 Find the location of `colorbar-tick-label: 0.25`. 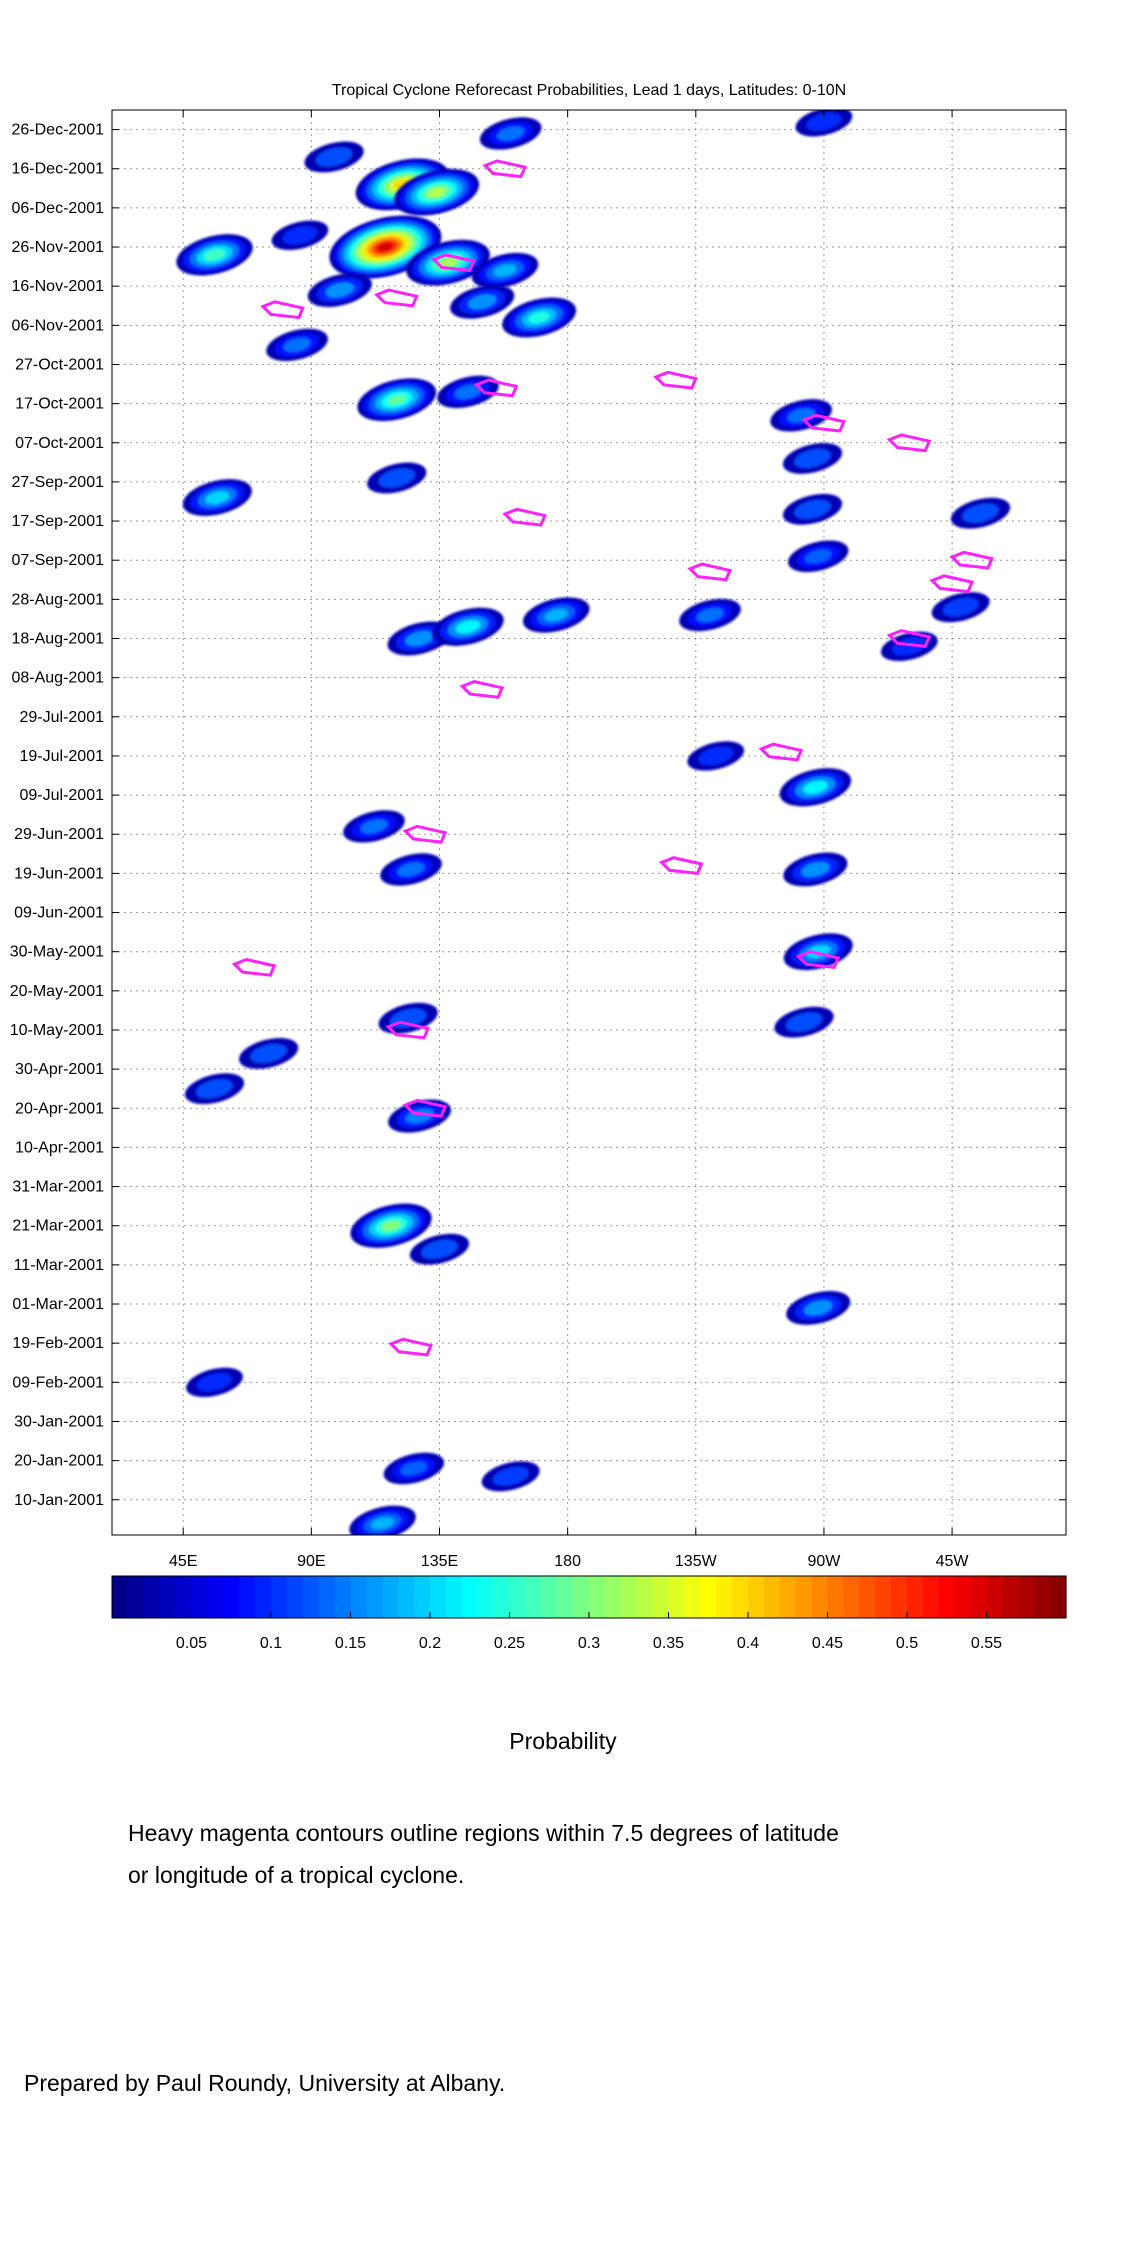

colorbar-tick-label: 0.25 is located at coordinates (509, 1643).